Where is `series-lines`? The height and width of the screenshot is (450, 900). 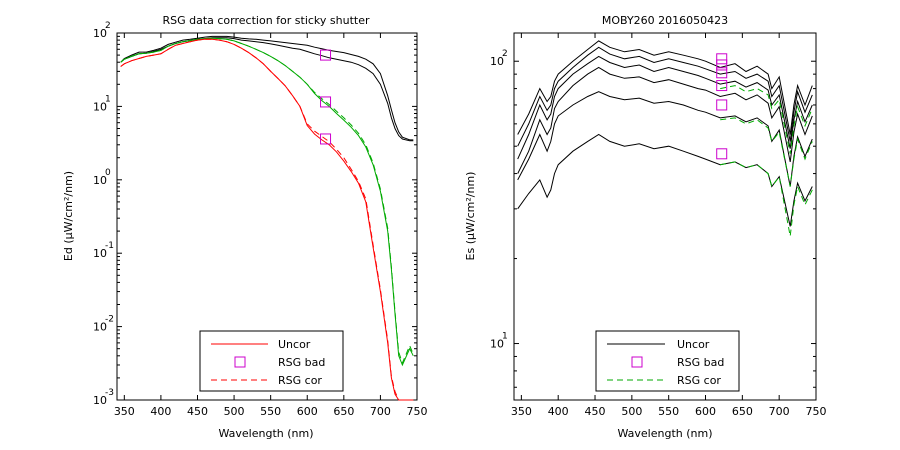 series-lines is located at coordinates (665, 138).